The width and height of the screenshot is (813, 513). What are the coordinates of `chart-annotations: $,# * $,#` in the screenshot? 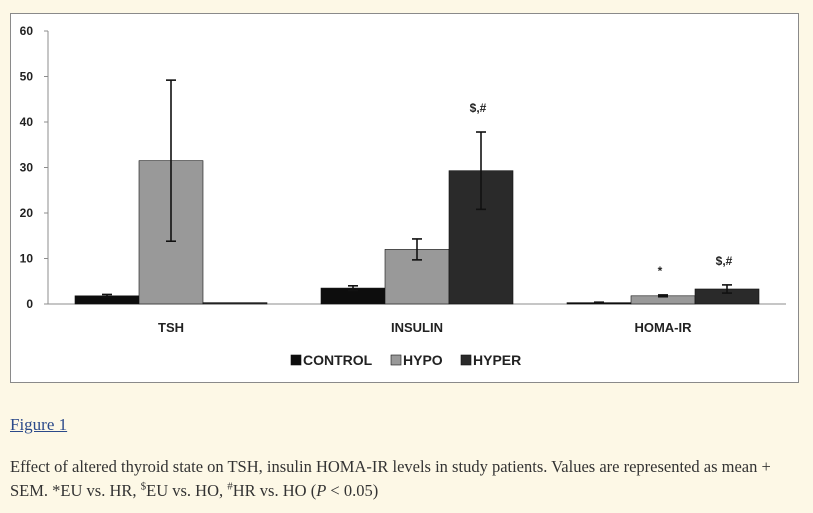 It's located at (601, 189).